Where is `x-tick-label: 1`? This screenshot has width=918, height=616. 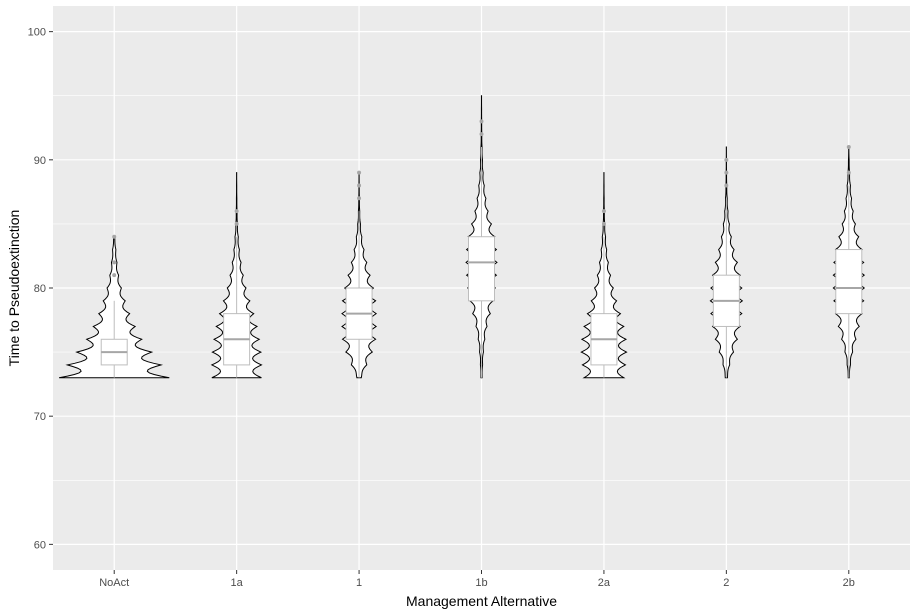 x-tick-label: 1 is located at coordinates (359, 583).